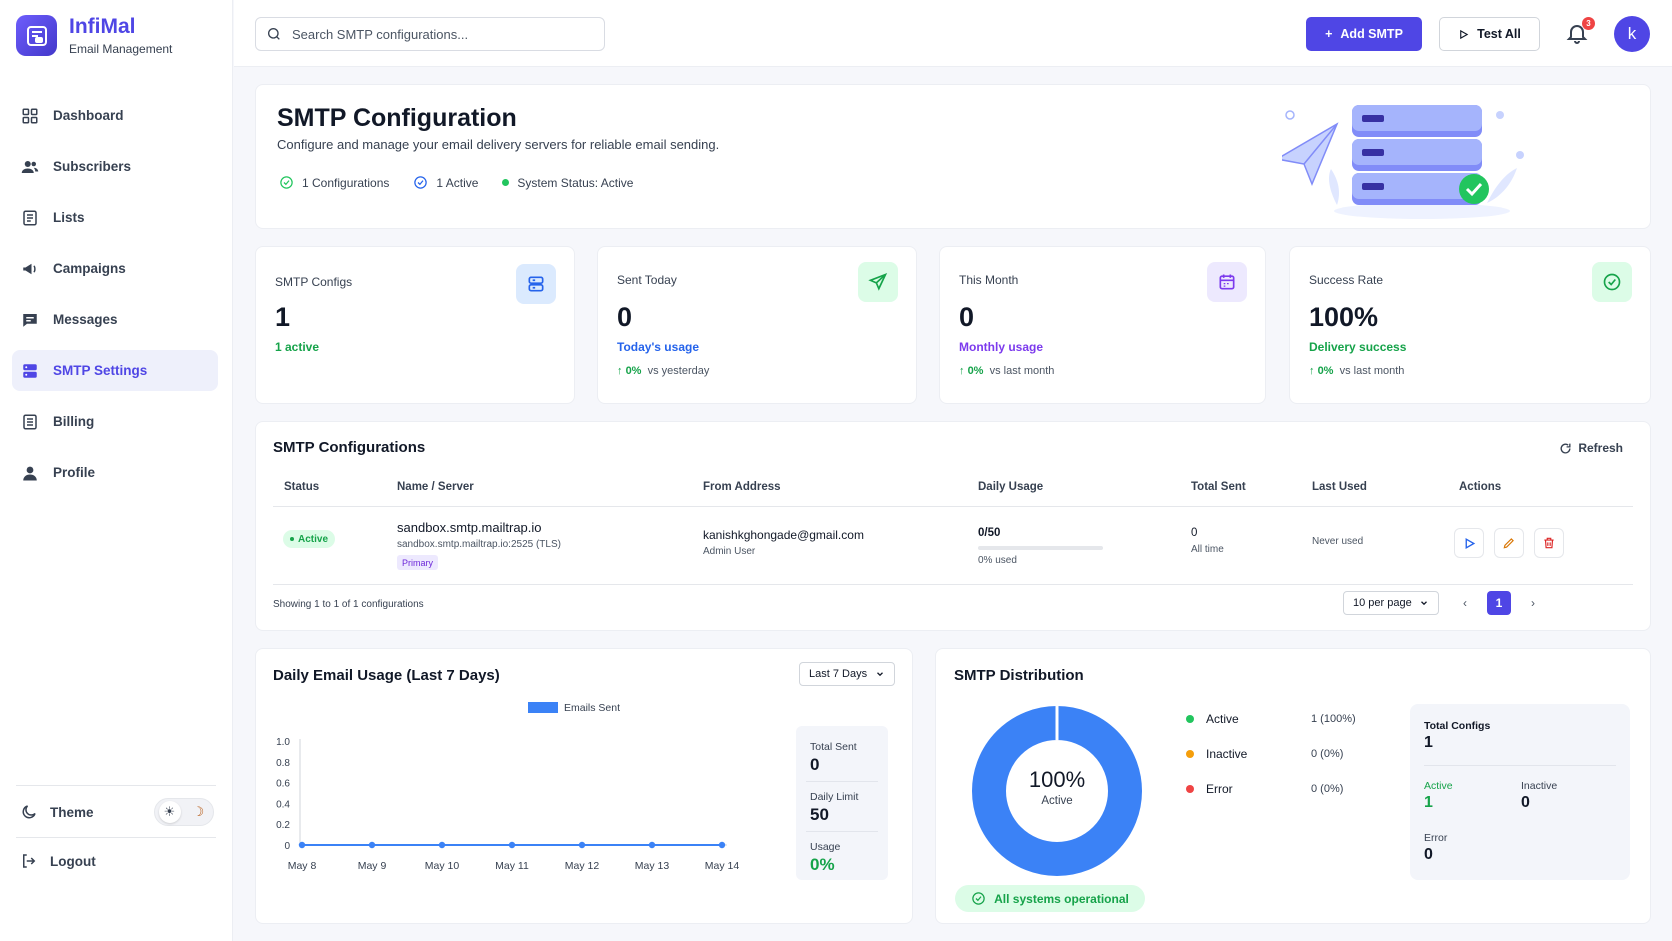  I want to click on sidebar-item-label: Subscribers, so click(92, 166).